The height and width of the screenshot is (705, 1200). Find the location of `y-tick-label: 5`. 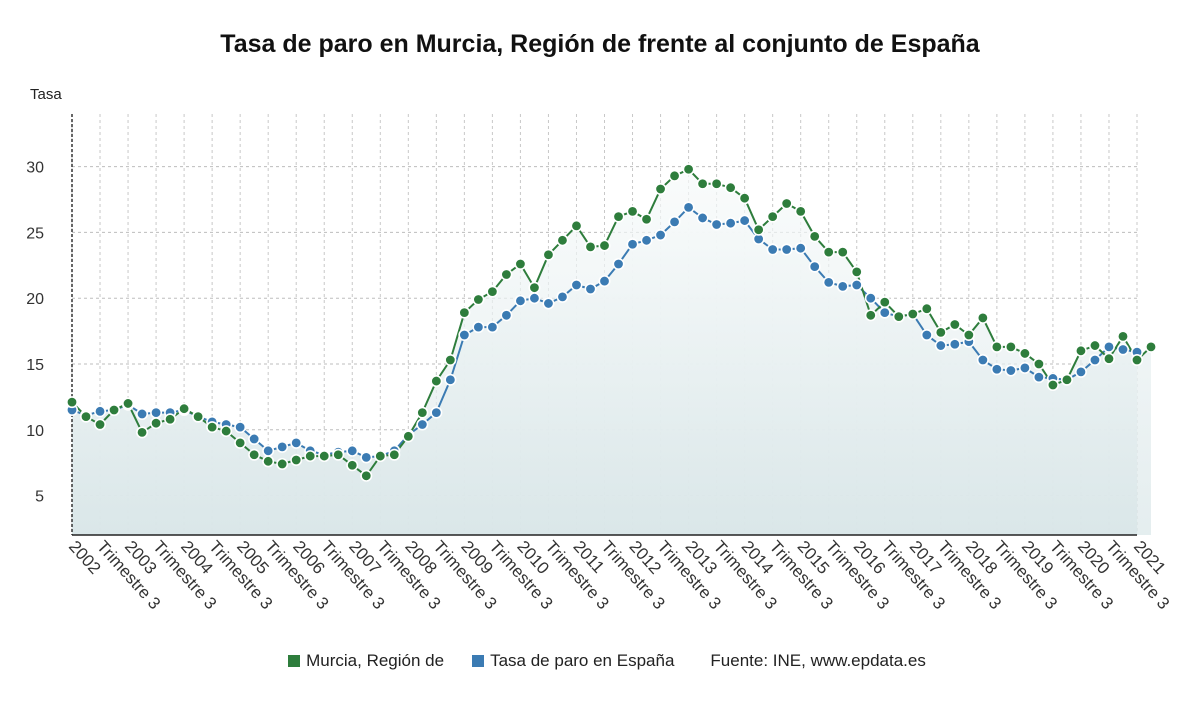

y-tick-label: 5 is located at coordinates (39, 497).